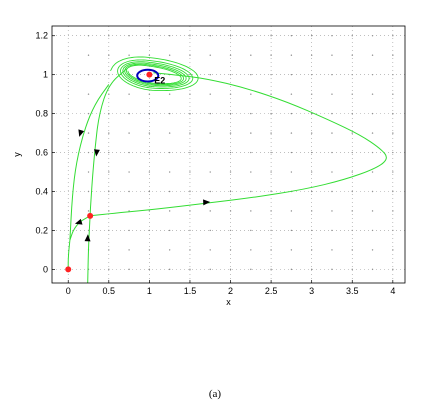  Describe the element at coordinates (190, 291) in the screenshot. I see `x-tick-label-3: 1.5` at that location.